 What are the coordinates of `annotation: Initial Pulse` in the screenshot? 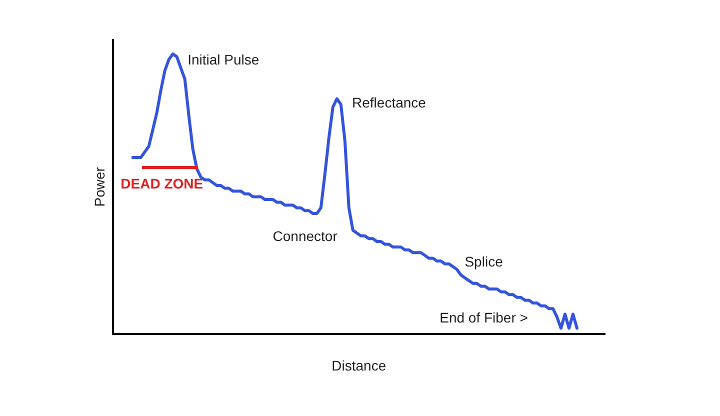 It's located at (224, 59).